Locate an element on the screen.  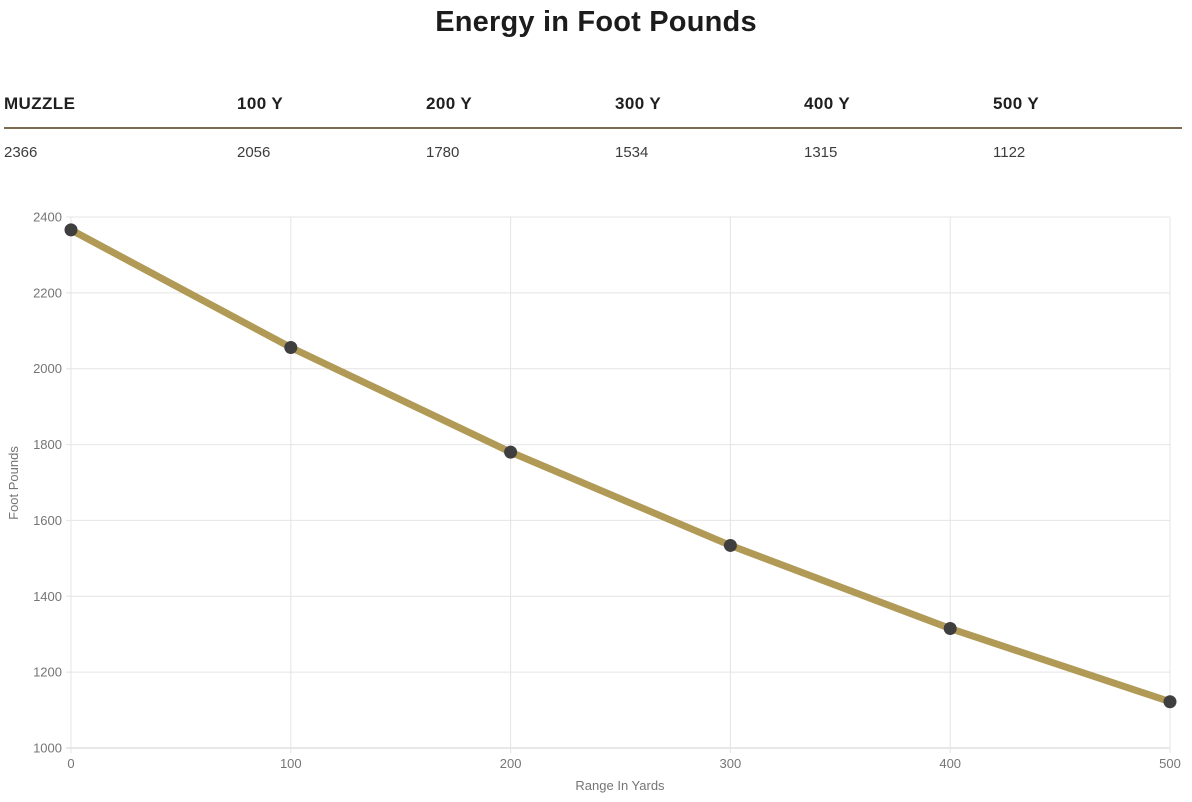
y-tick-label: 1400 is located at coordinates (47, 596).